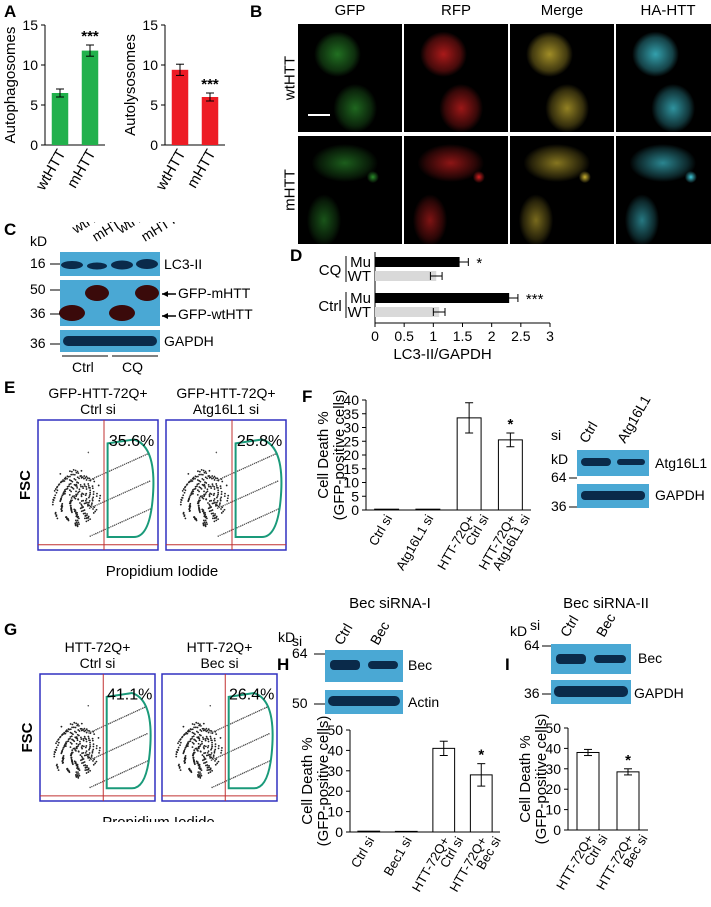 The height and width of the screenshot is (907, 711). I want to click on bar, so click(180, 107).